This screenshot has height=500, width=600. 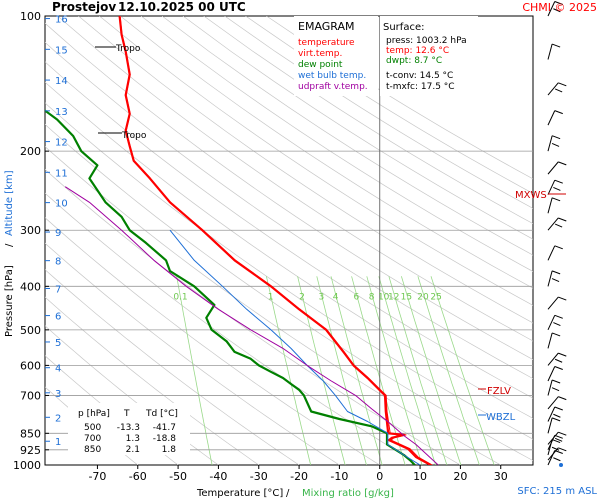 I want to click on table-header-p: p [hPa], so click(x=94, y=414).